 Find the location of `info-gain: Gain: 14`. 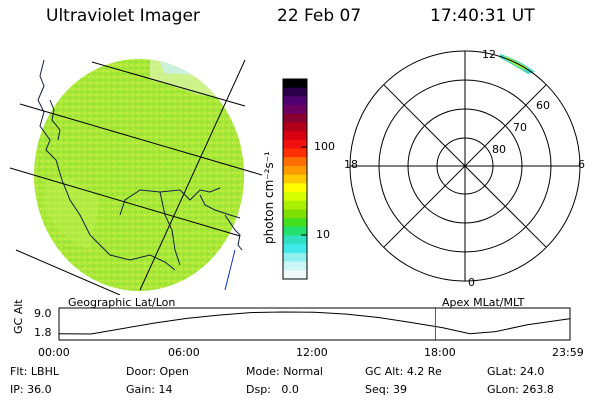

info-gain: Gain: 14 is located at coordinates (149, 389).